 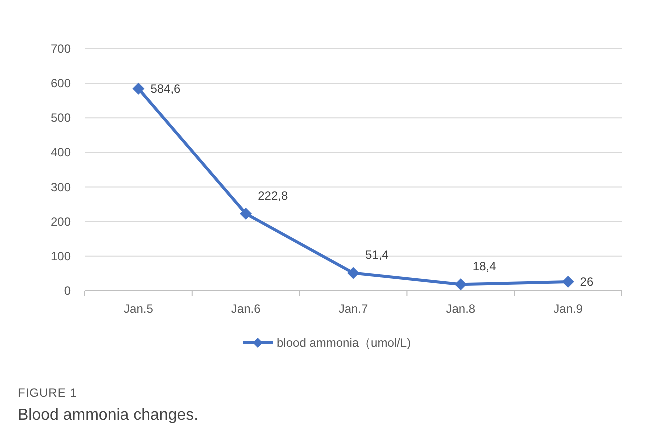 What do you see at coordinates (587, 282) in the screenshot?
I see `data-label: 26` at bounding box center [587, 282].